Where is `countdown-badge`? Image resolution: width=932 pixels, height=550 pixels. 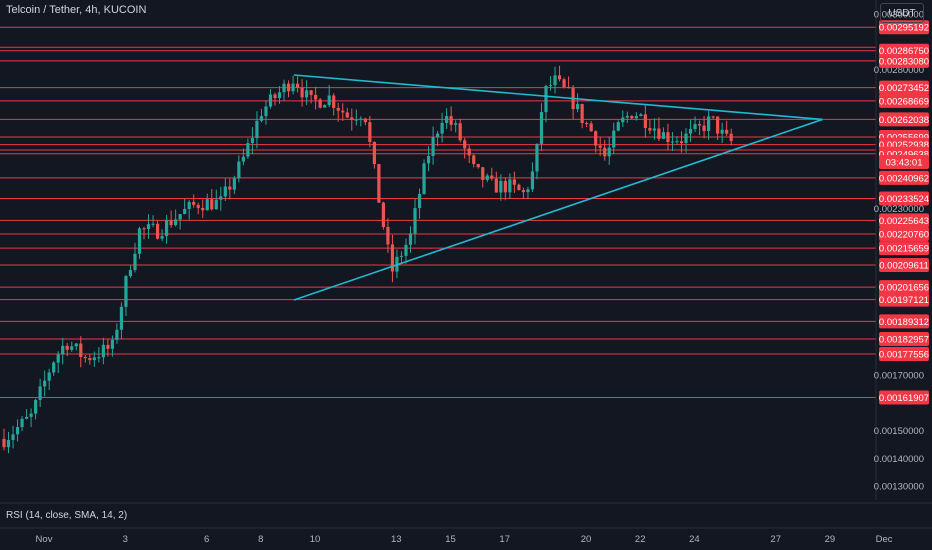
countdown-badge is located at coordinates (904, 162).